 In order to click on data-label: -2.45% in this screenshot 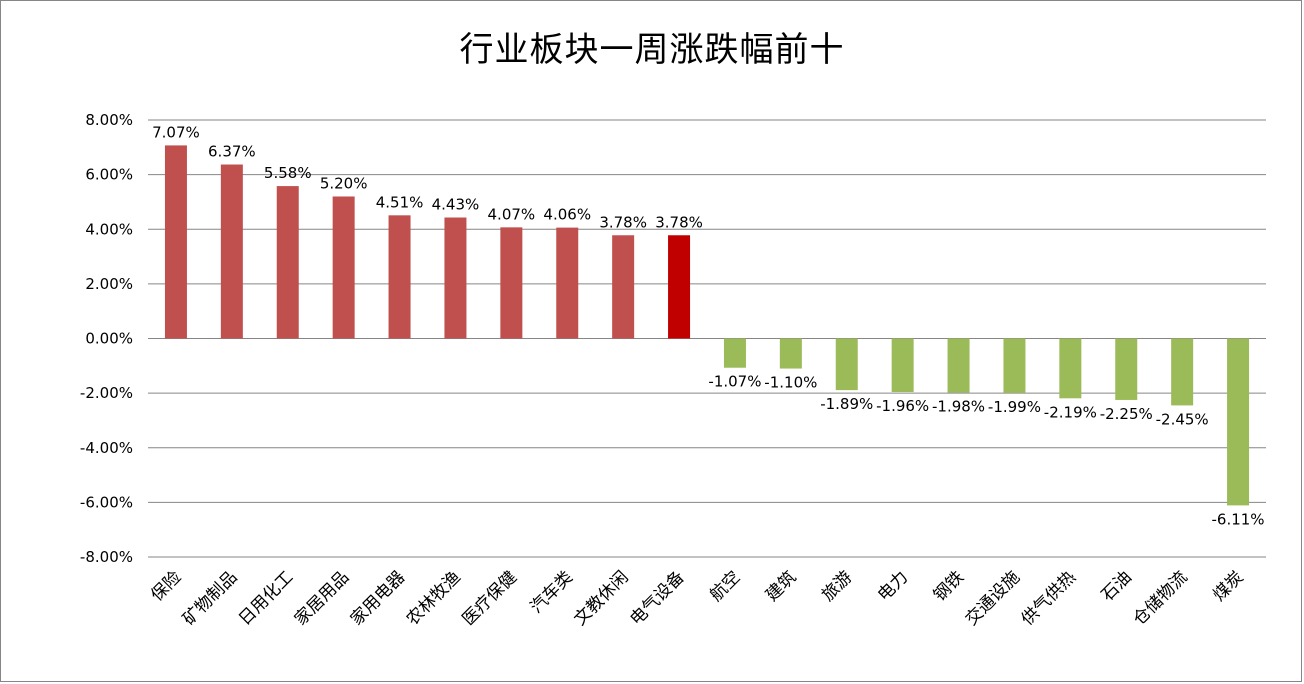, I will do `click(1182, 419)`.